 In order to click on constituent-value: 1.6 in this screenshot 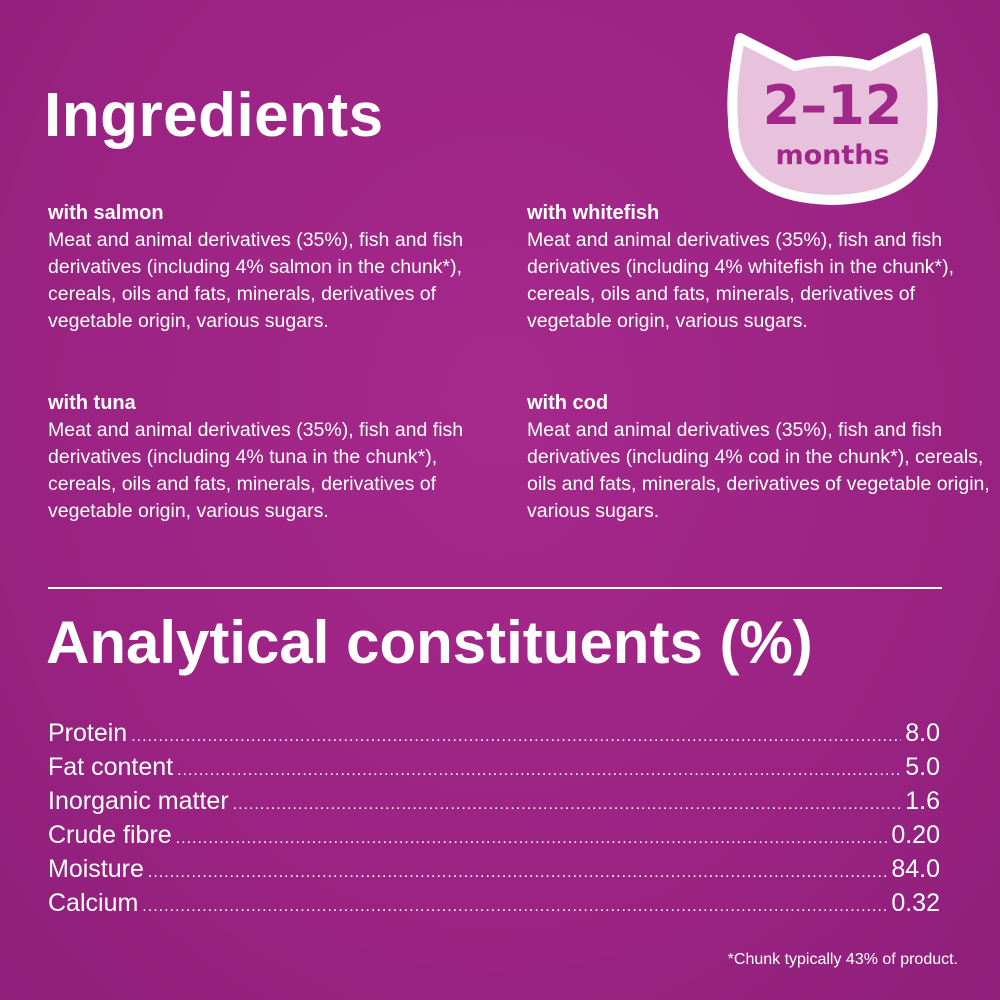, I will do `click(922, 801)`.